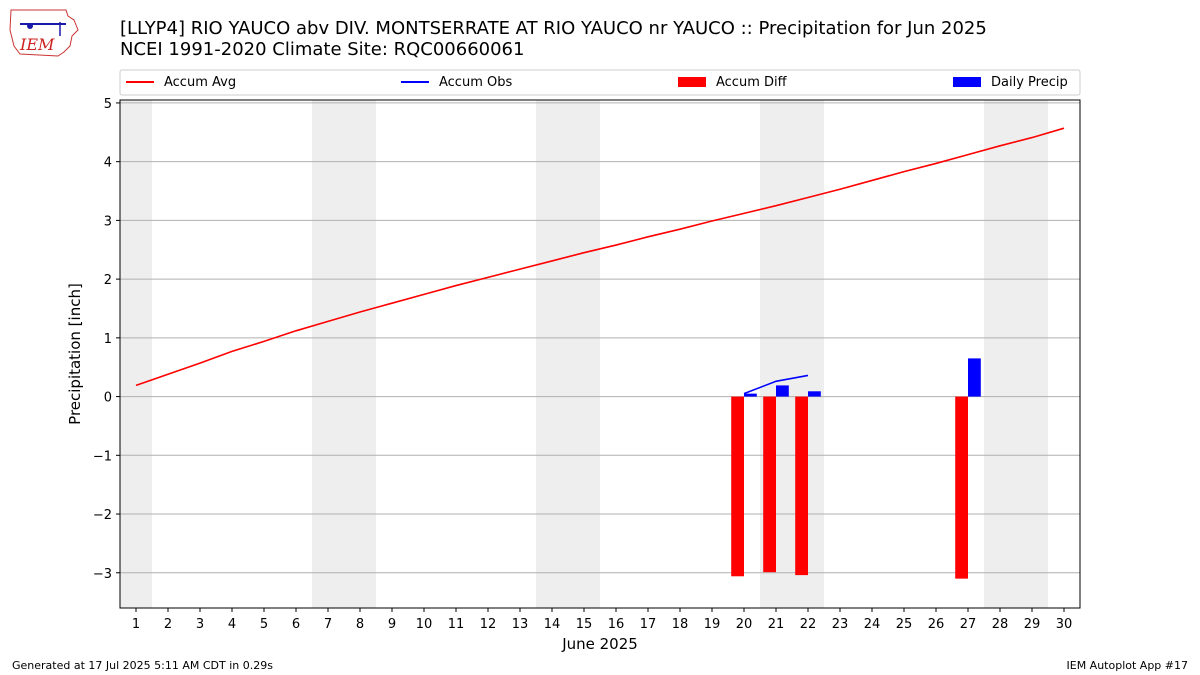  Describe the element at coordinates (44, 34) in the screenshot. I see `iem-logo: IEM` at that location.